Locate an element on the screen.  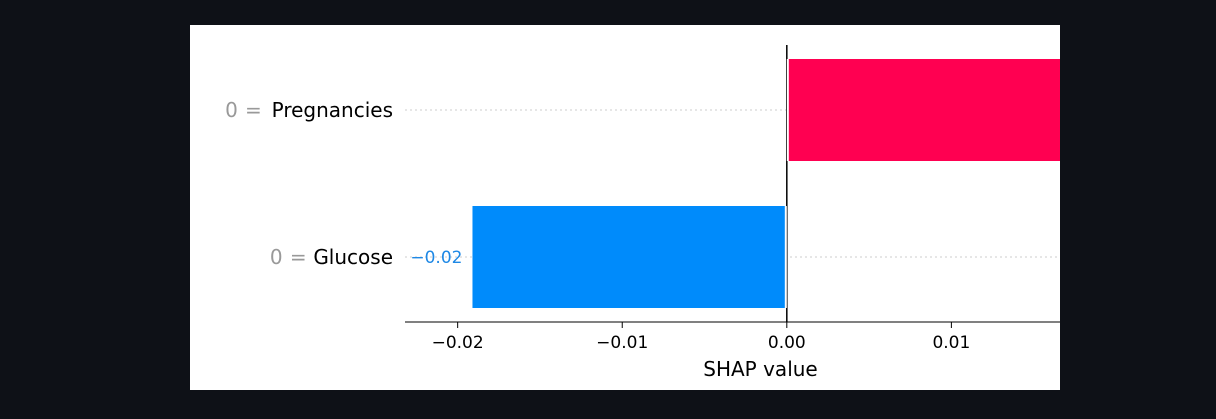
x-axis-label: SHAP value is located at coordinates (760, 369).